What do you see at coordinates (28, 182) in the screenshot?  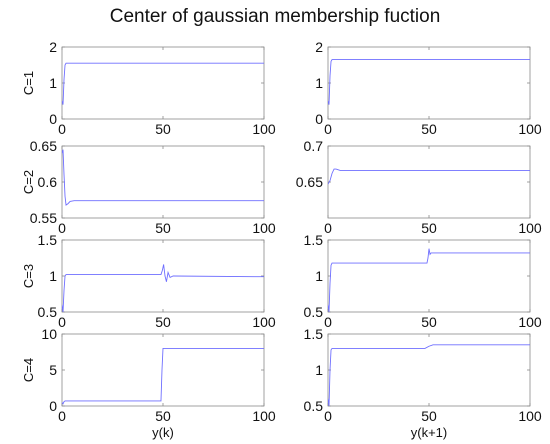 I see `y-axis-label: C=2` at bounding box center [28, 182].